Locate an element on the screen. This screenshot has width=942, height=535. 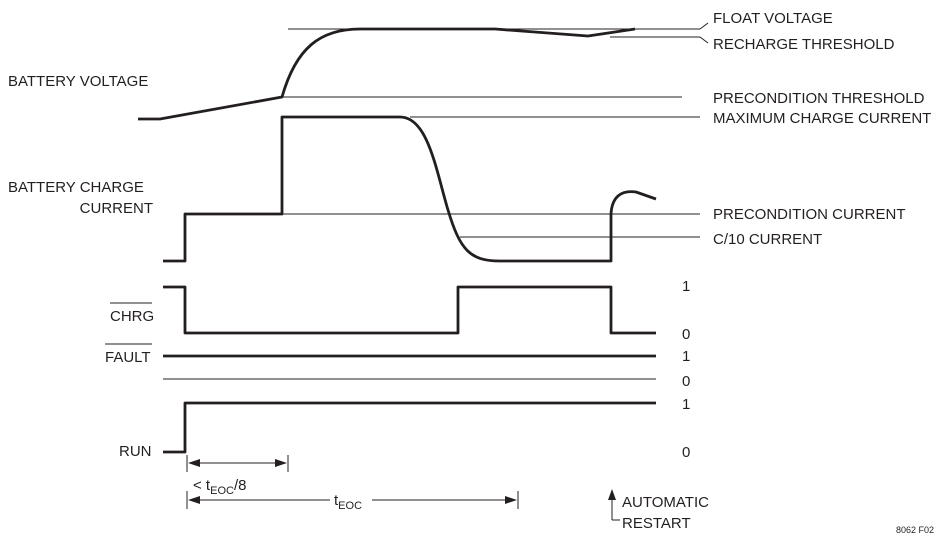
chrg-waveform is located at coordinates (409, 310).